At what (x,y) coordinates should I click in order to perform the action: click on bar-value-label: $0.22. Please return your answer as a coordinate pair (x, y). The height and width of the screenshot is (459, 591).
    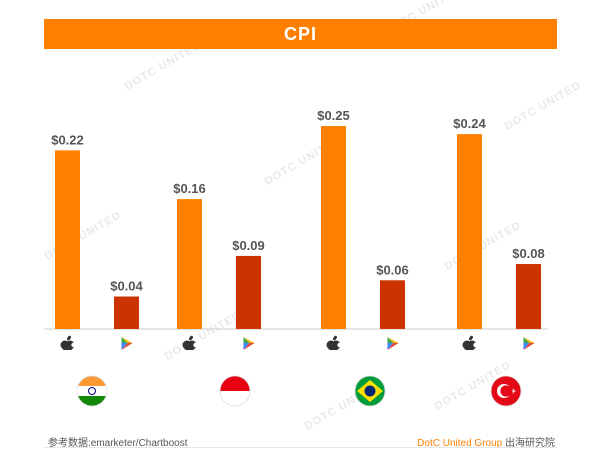
    Looking at the image, I should click on (67, 139).